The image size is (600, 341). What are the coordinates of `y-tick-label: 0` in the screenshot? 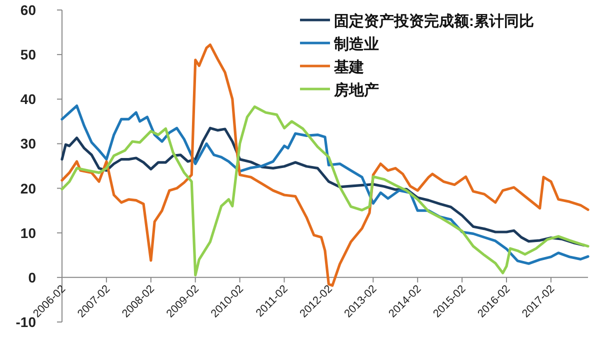 It's located at (32, 277).